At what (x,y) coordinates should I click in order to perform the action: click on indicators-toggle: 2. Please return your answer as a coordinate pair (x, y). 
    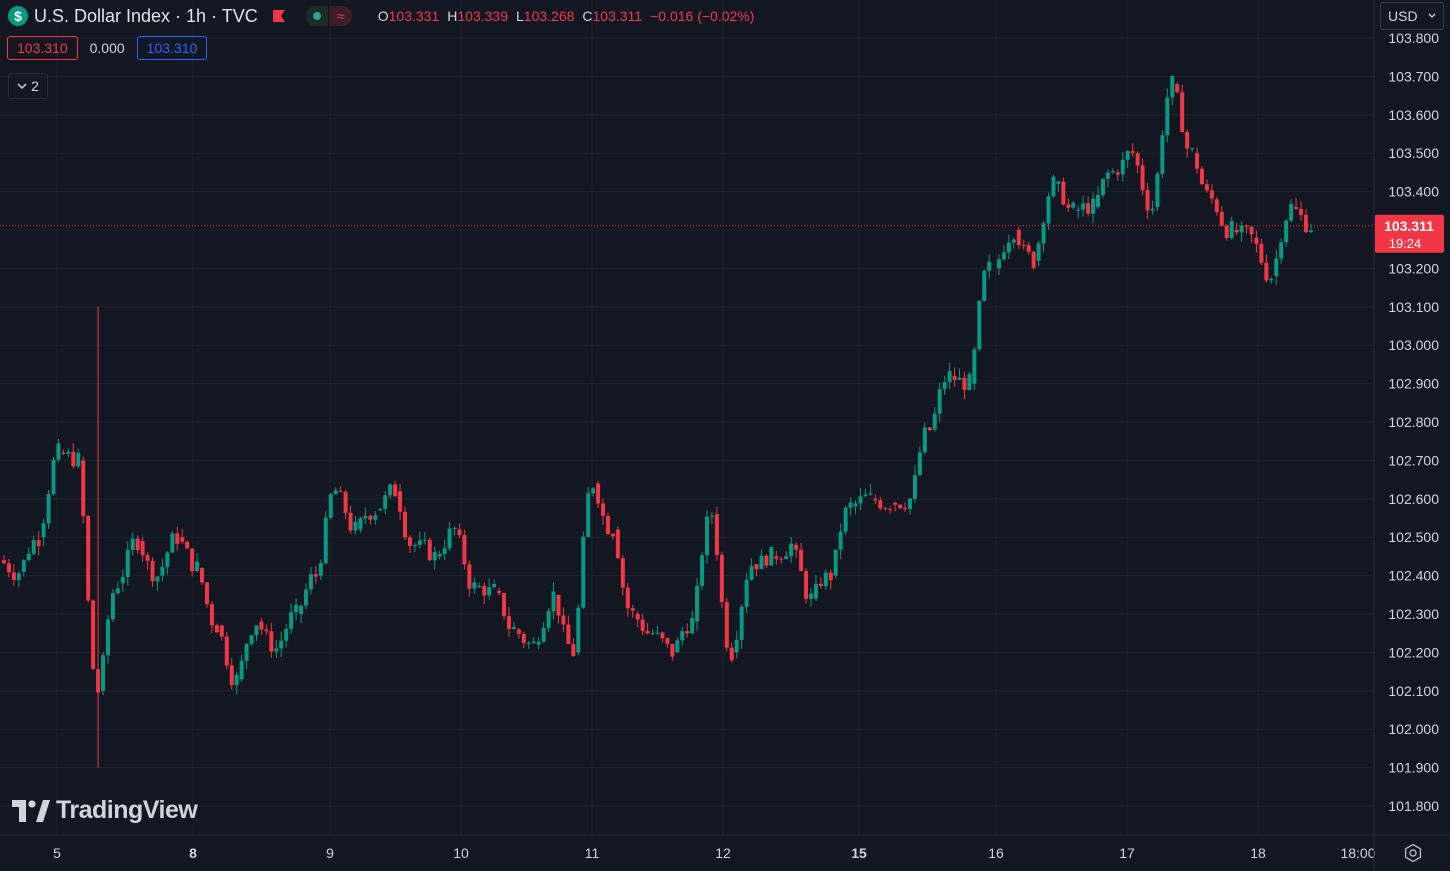
    Looking at the image, I should click on (28, 86).